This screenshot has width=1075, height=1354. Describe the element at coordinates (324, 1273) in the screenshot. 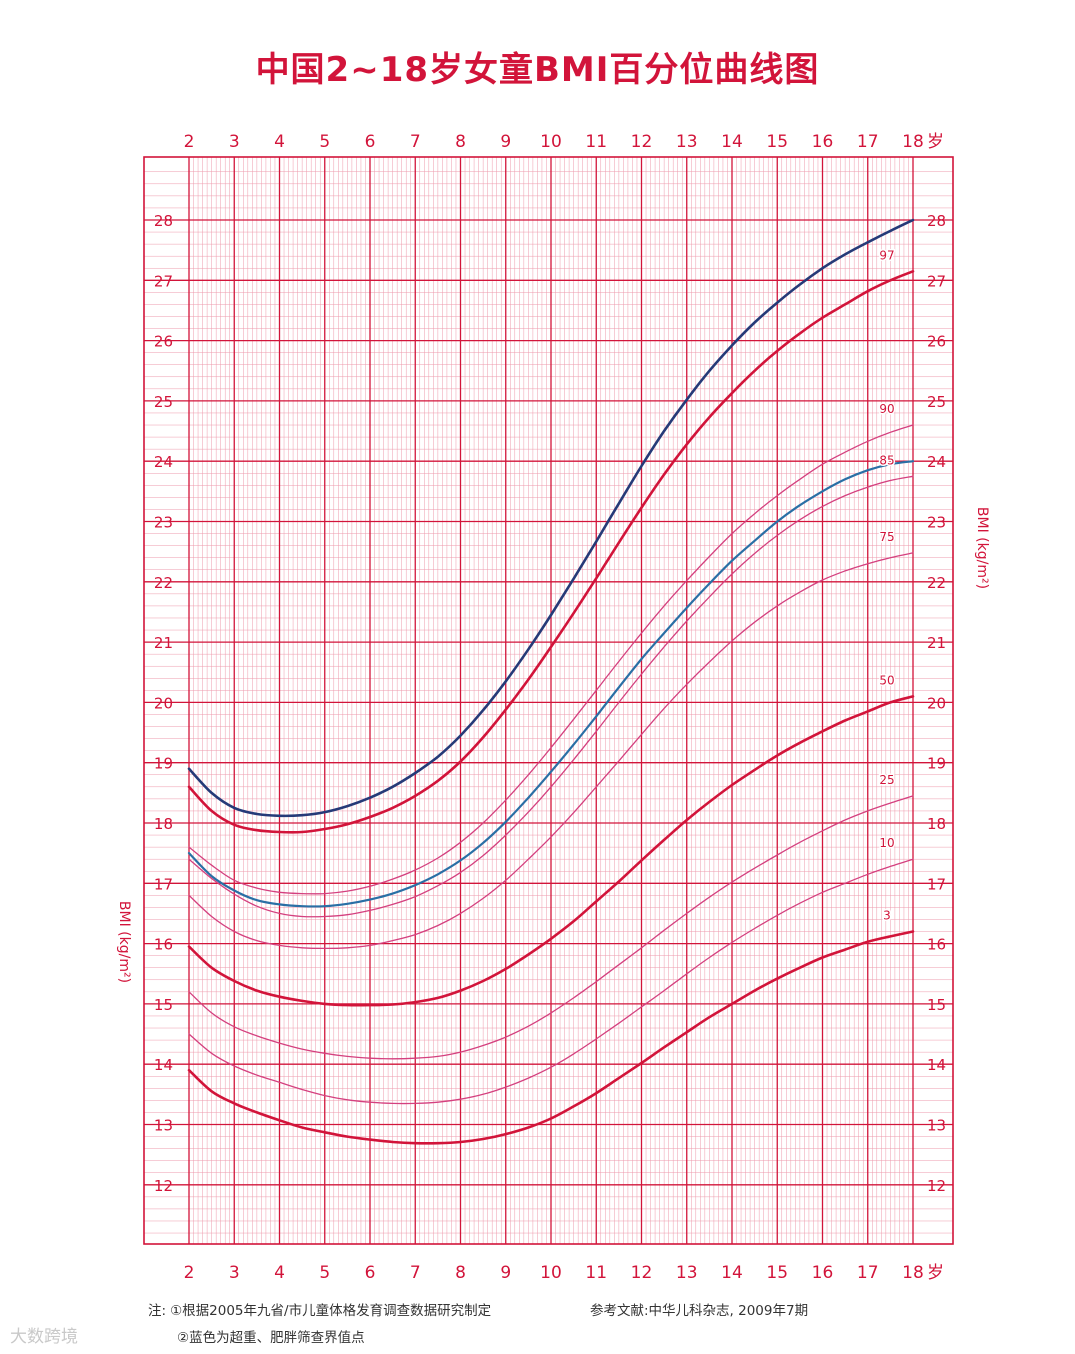

I see `x-tick-label-bottom: 5` at that location.